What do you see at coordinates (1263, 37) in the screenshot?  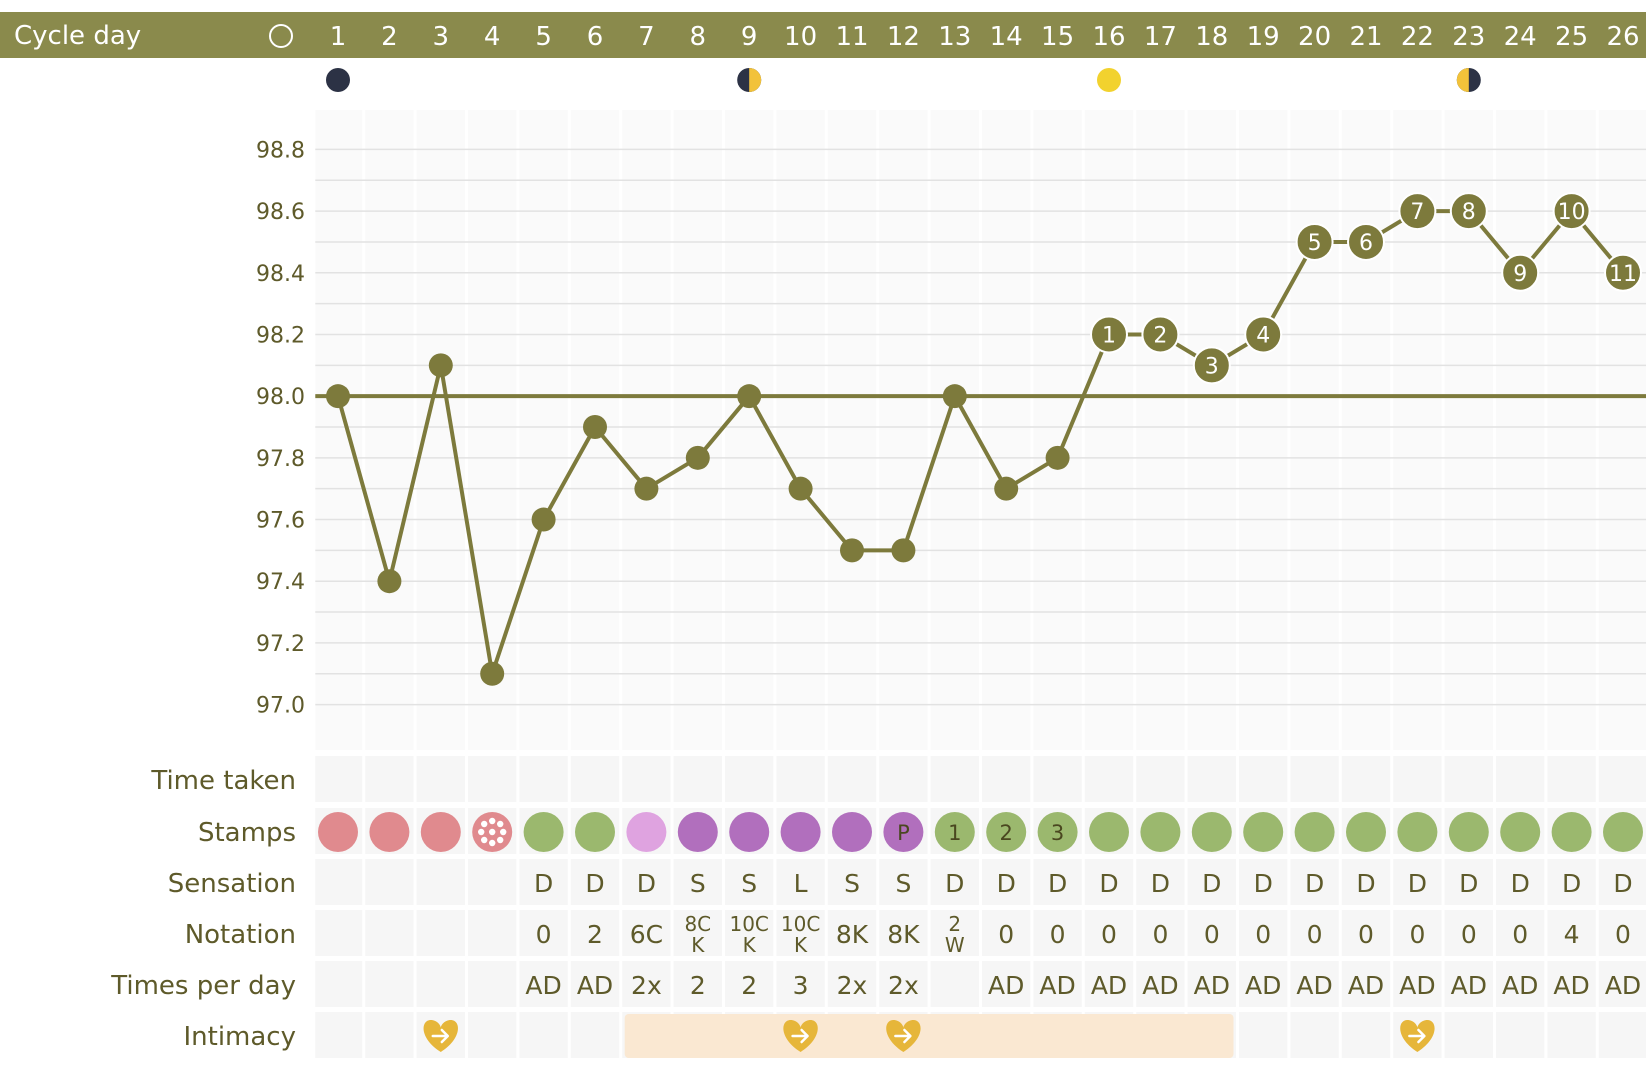 I see `day-number-label: 19` at bounding box center [1263, 37].